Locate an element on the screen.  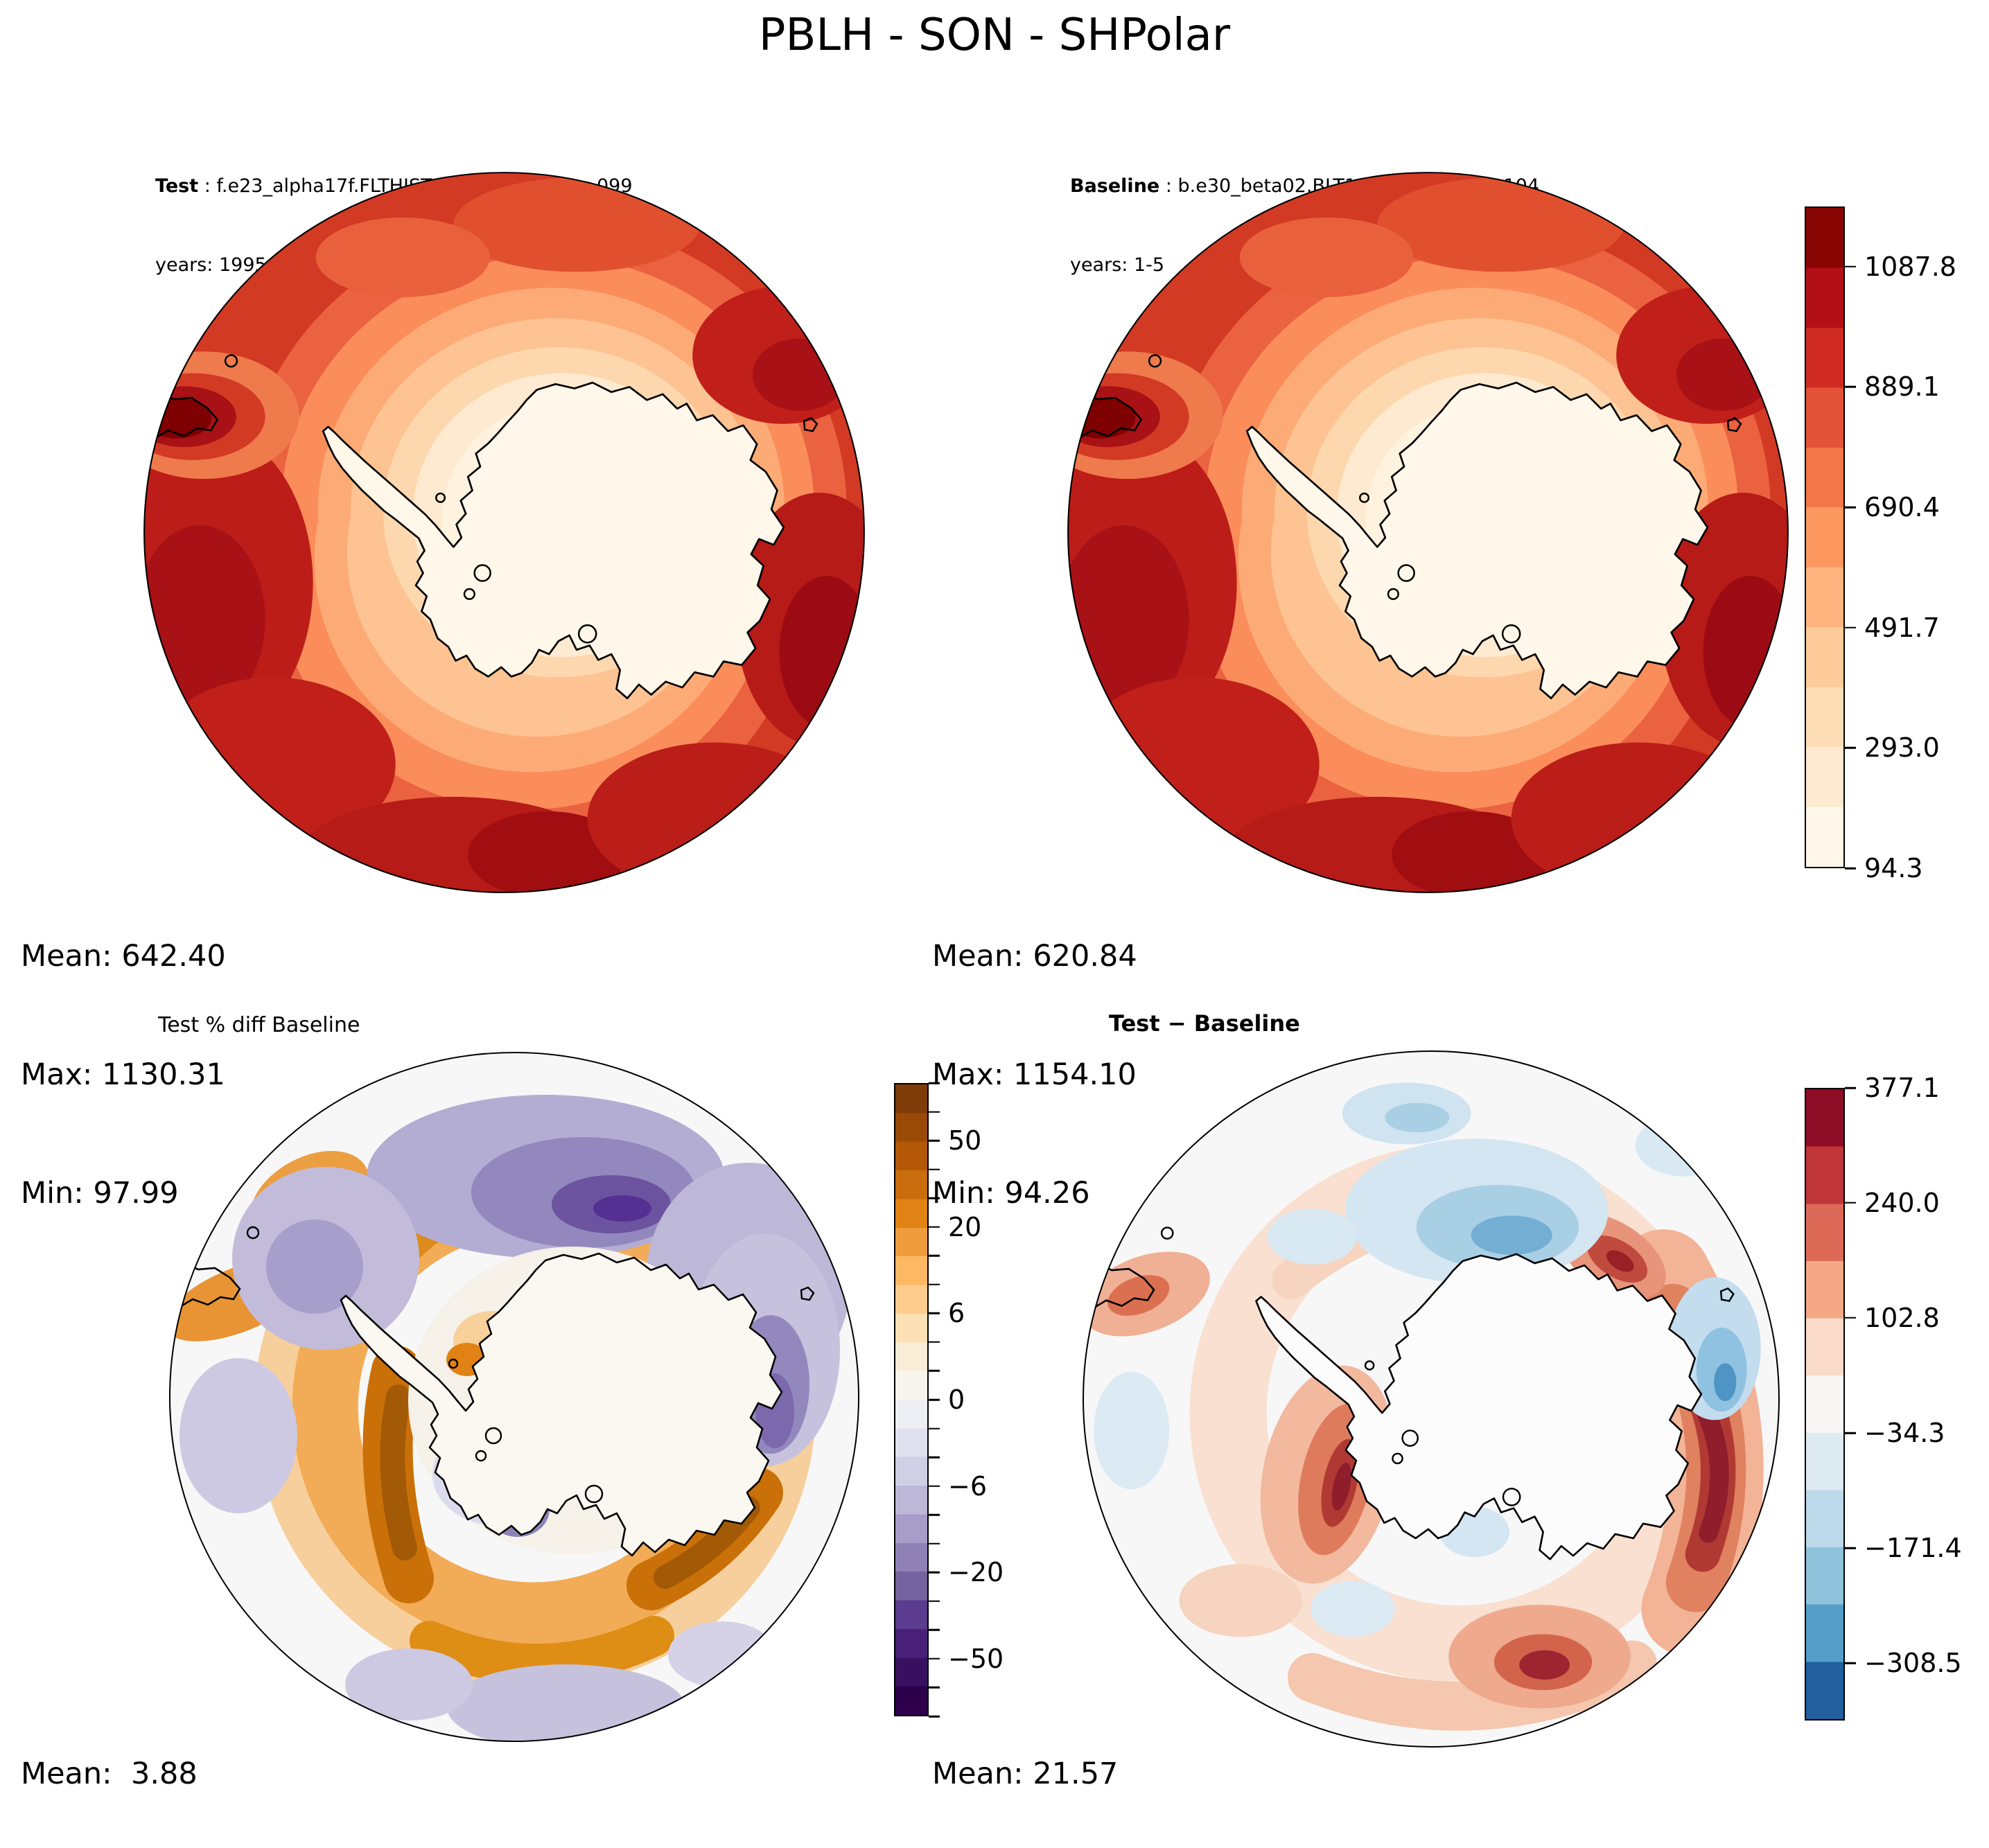
contour-field-baseline is located at coordinates (1428, 532).